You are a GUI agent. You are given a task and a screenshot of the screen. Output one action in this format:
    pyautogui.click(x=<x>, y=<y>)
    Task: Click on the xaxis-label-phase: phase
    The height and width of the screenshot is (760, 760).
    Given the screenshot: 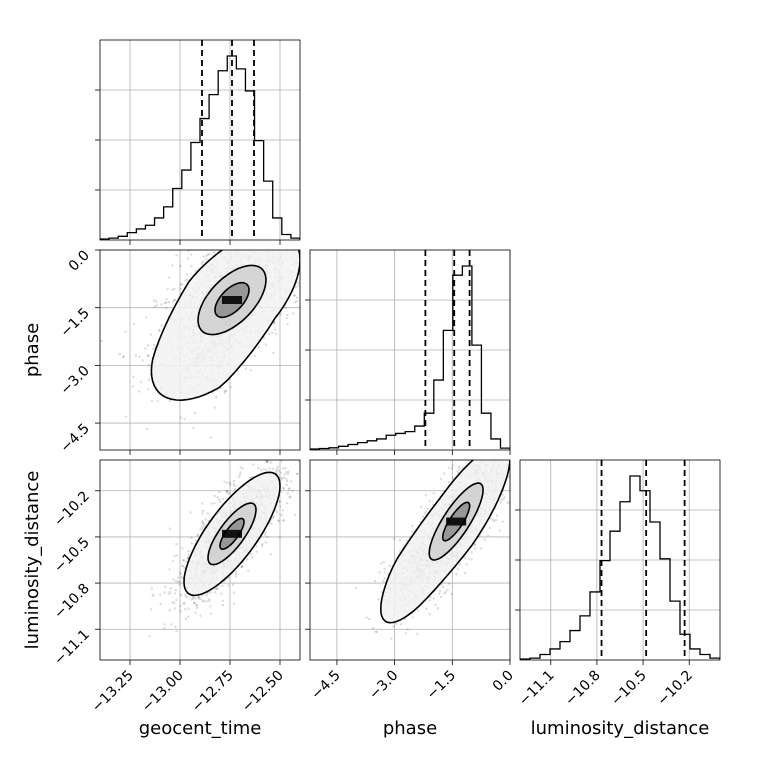 What is the action you would take?
    pyautogui.click(x=410, y=728)
    